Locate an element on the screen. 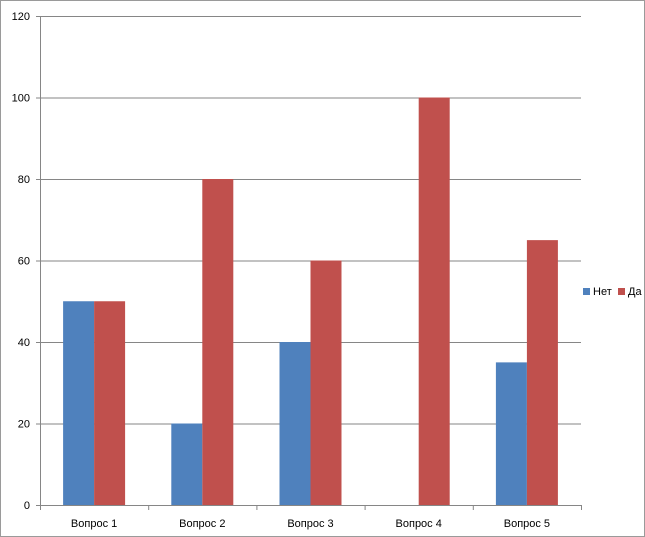 This screenshot has width=645, height=537. y-tick-label: 60 is located at coordinates (24, 262).